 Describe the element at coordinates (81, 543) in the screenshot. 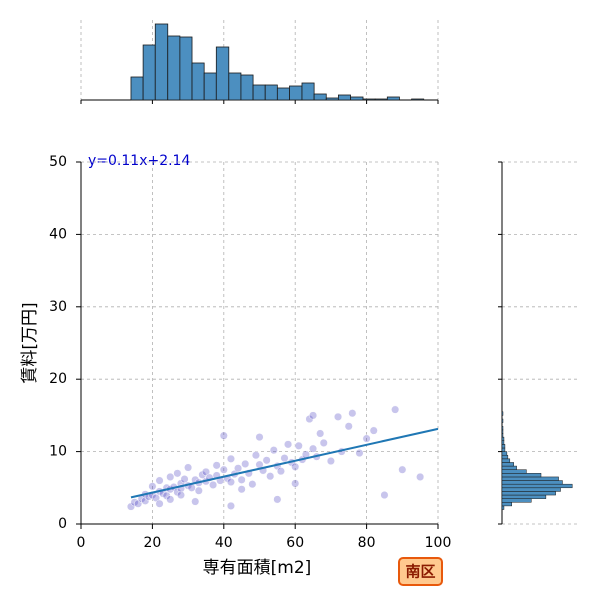

I see `x-tick-label: 0` at that location.